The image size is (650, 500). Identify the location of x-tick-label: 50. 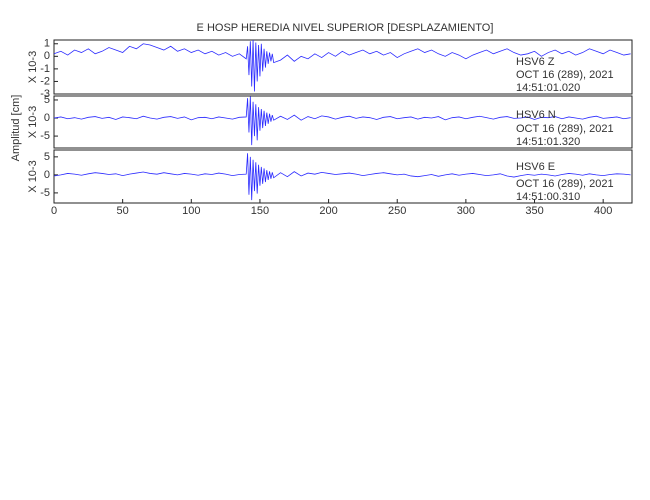
(123, 211).